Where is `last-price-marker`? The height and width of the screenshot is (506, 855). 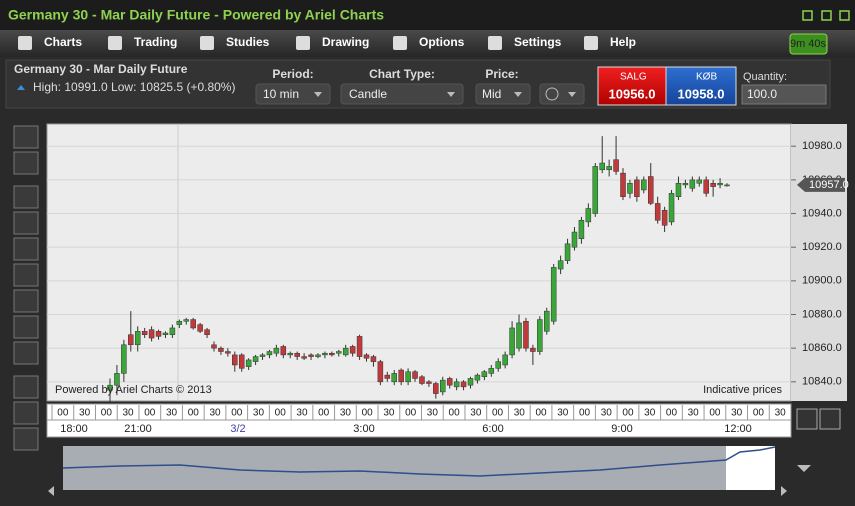
last-price-marker is located at coordinates (821, 184).